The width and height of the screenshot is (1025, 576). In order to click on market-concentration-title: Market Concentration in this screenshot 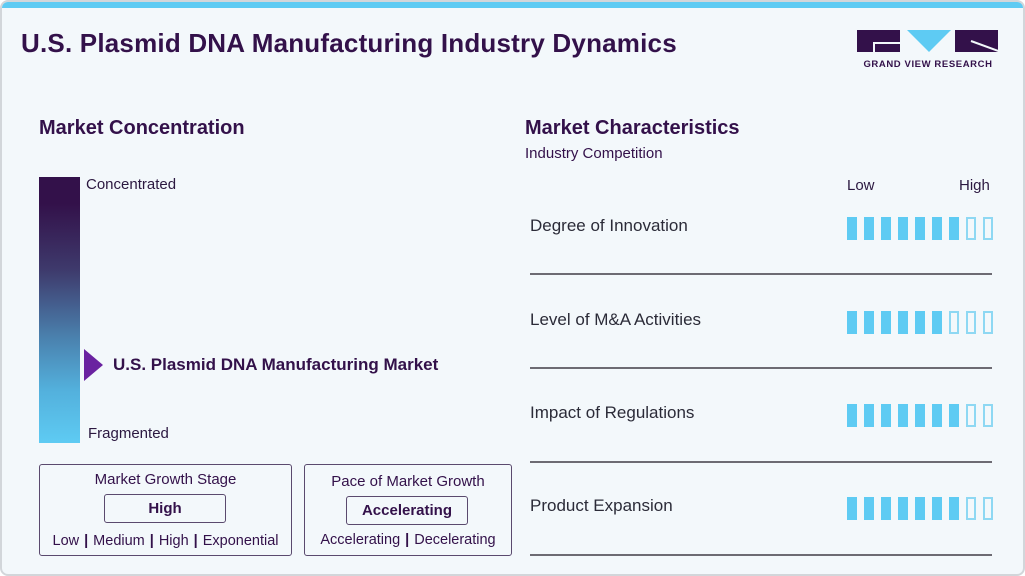, I will do `click(142, 128)`.